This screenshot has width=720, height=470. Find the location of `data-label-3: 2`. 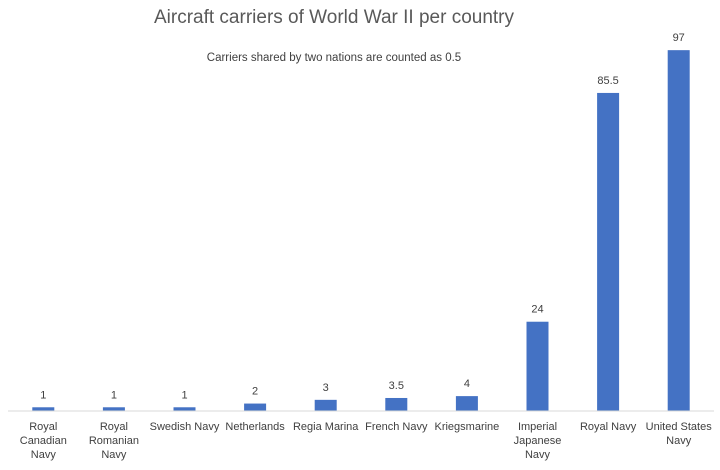

data-label-3: 2 is located at coordinates (255, 392).